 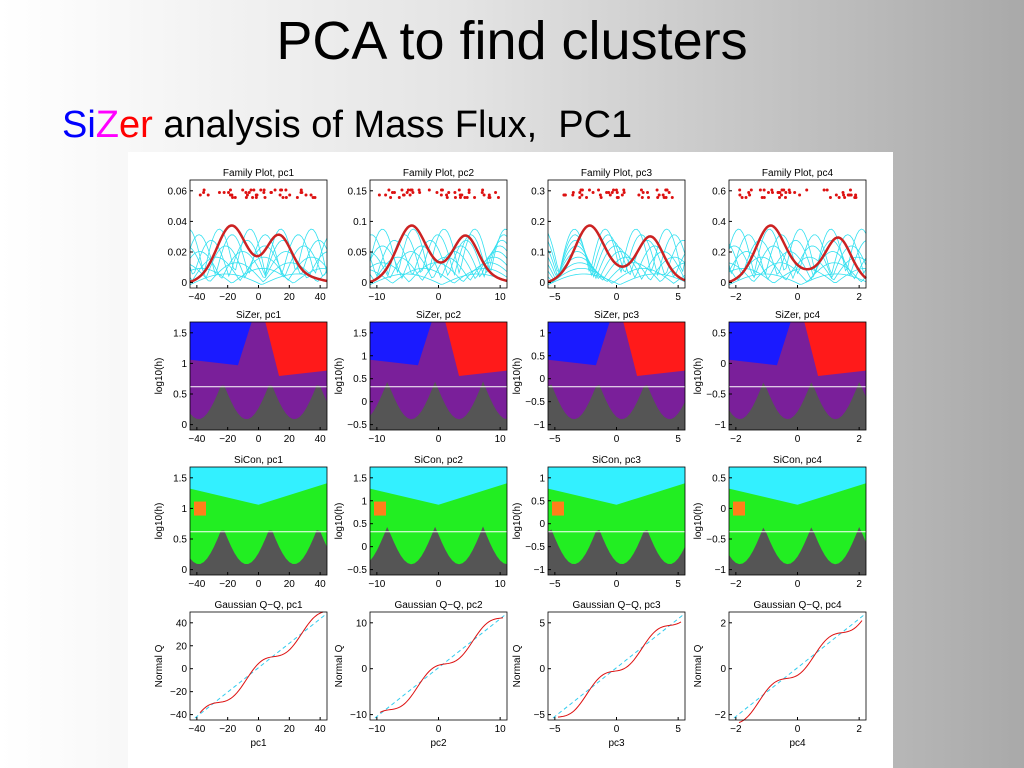 I want to click on panel-title: SiCon, pc1, so click(x=258, y=460).